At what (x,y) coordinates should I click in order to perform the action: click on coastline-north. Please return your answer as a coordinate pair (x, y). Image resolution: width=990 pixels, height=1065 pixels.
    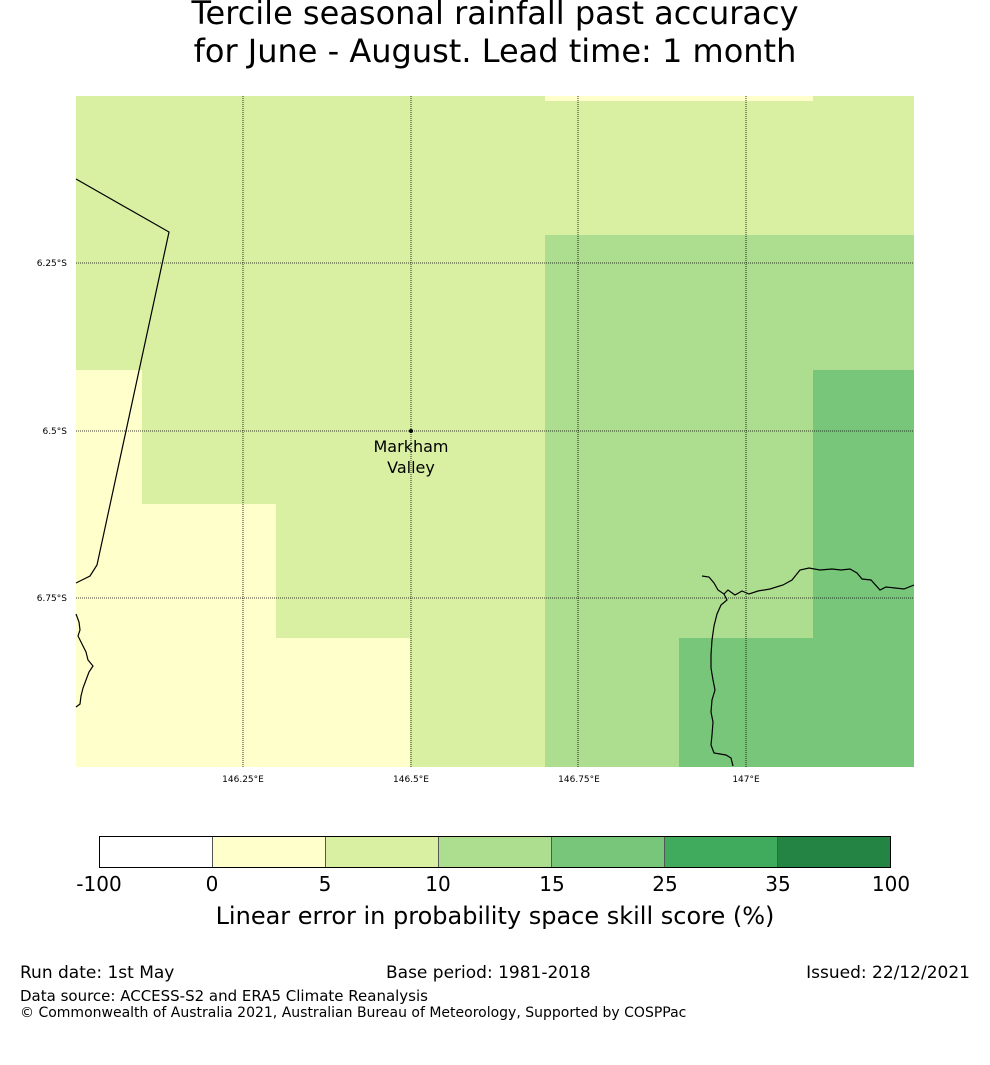
    Looking at the image, I should click on (819, 581).